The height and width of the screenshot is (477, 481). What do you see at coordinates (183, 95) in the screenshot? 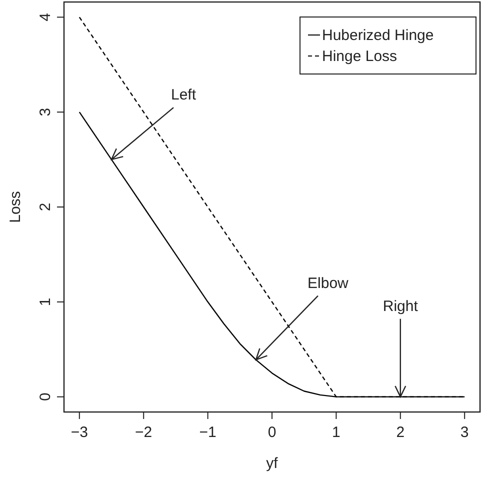
I see `annotation: Left` at bounding box center [183, 95].